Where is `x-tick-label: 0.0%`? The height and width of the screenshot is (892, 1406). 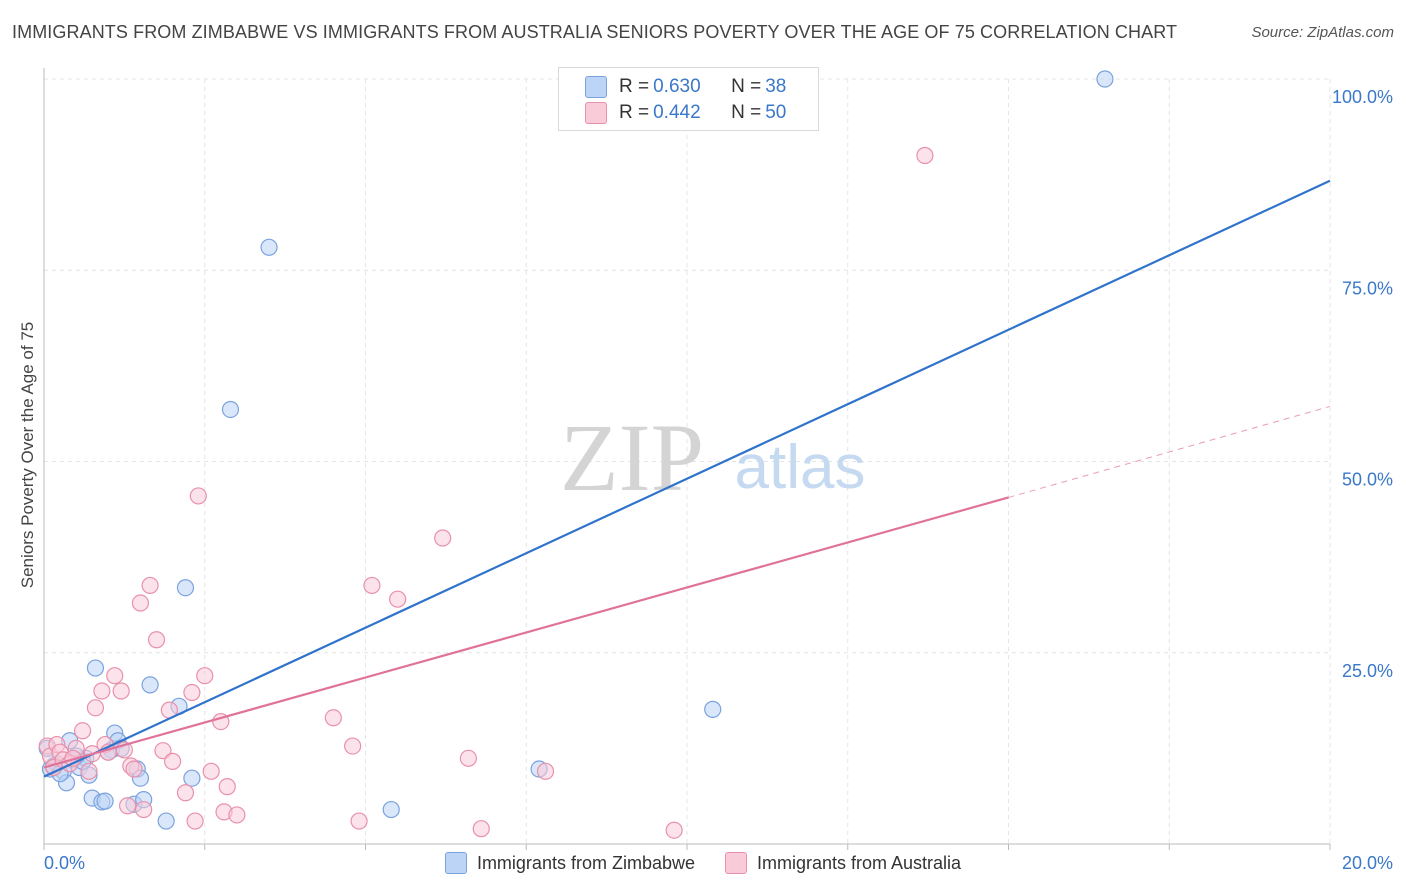
x-tick-label: 0.0% is located at coordinates (64, 863).